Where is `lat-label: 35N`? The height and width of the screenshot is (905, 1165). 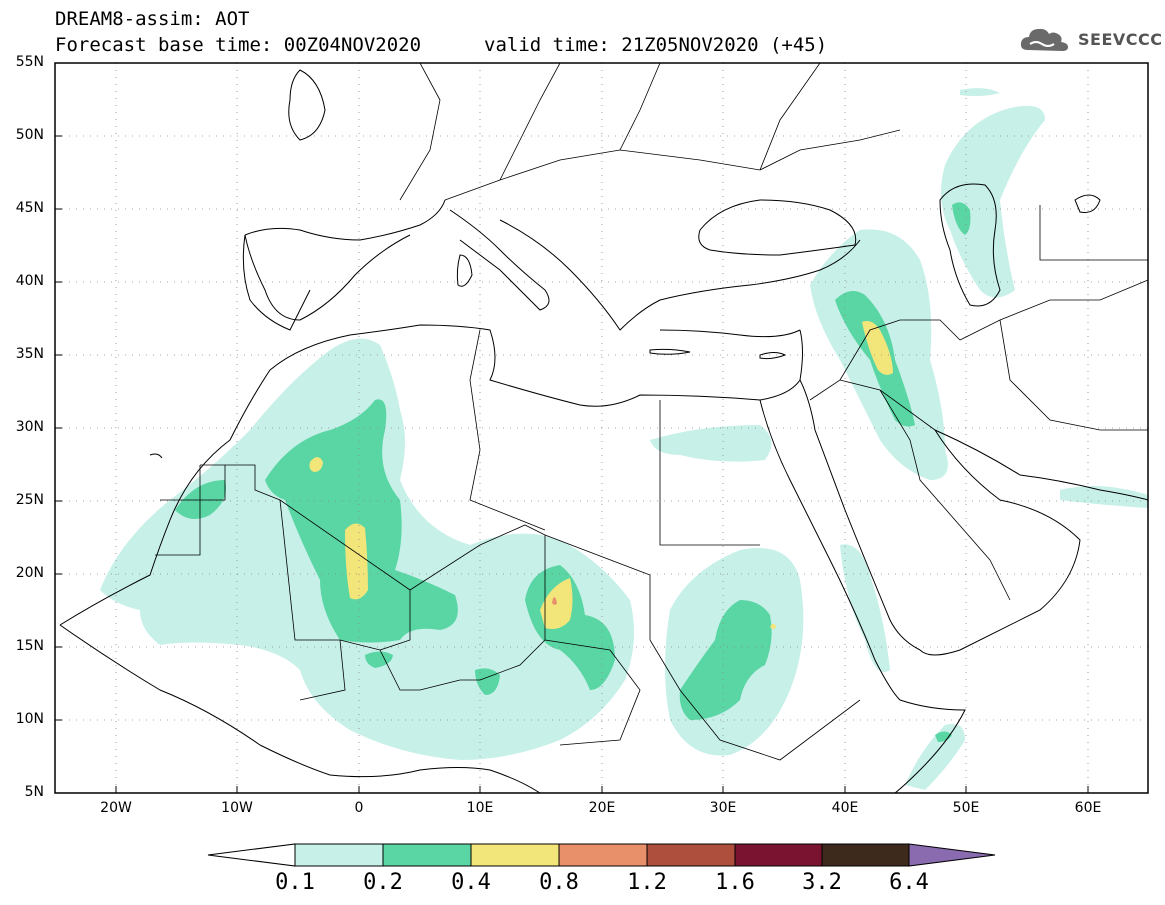
lat-label: 35N is located at coordinates (29, 354).